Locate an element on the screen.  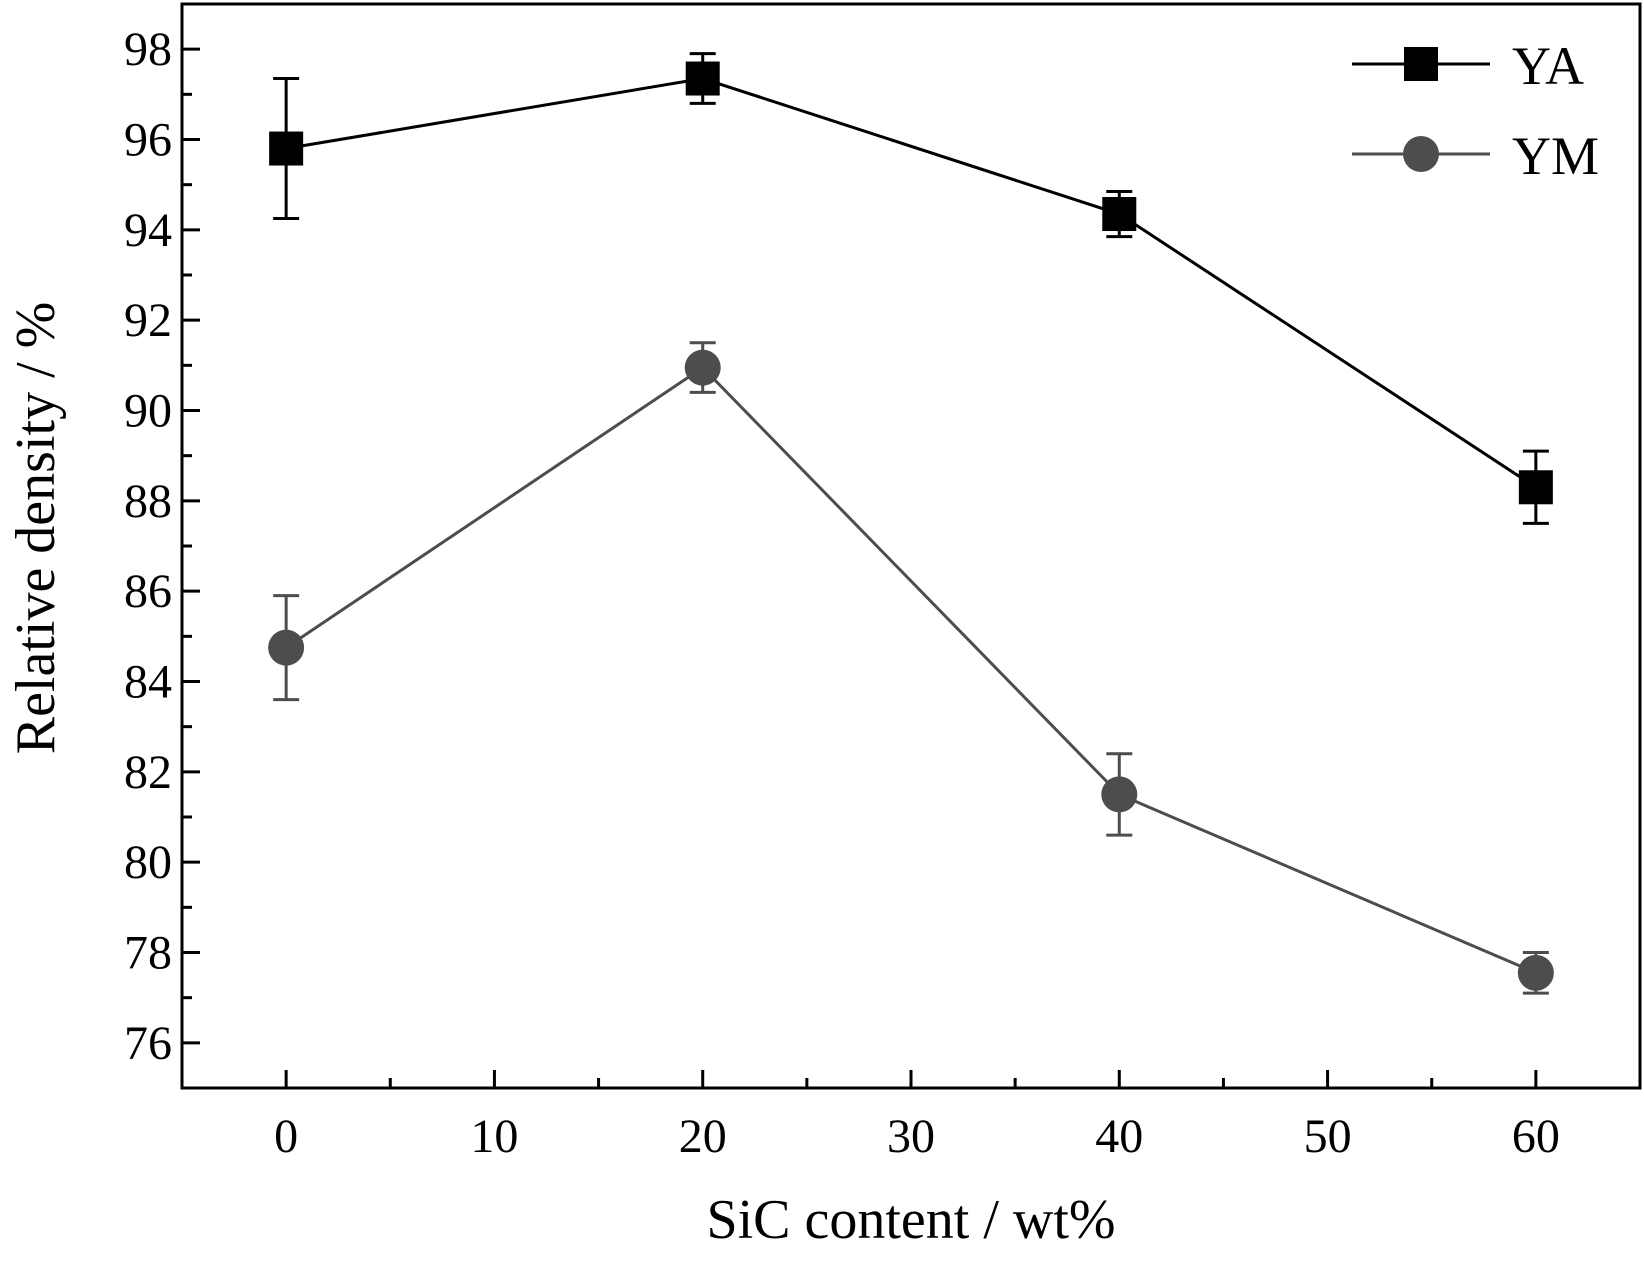
x-tick-label: 20 is located at coordinates (703, 1136).